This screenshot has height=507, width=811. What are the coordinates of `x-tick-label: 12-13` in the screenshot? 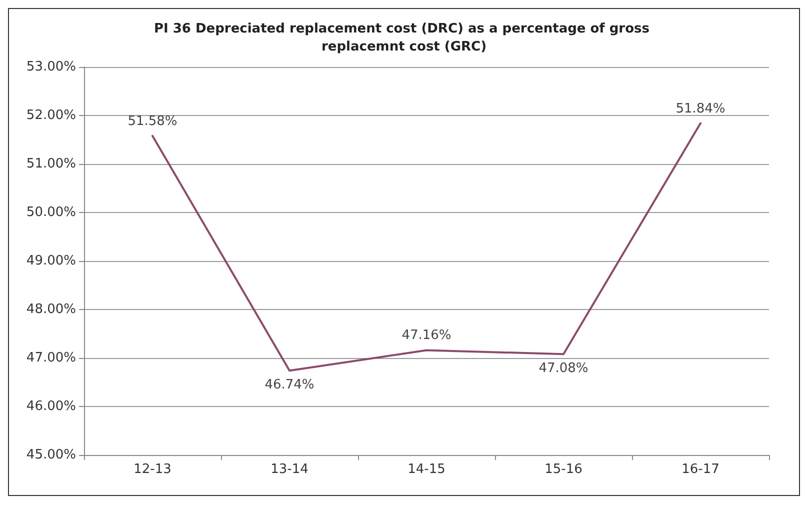 It's located at (153, 469).